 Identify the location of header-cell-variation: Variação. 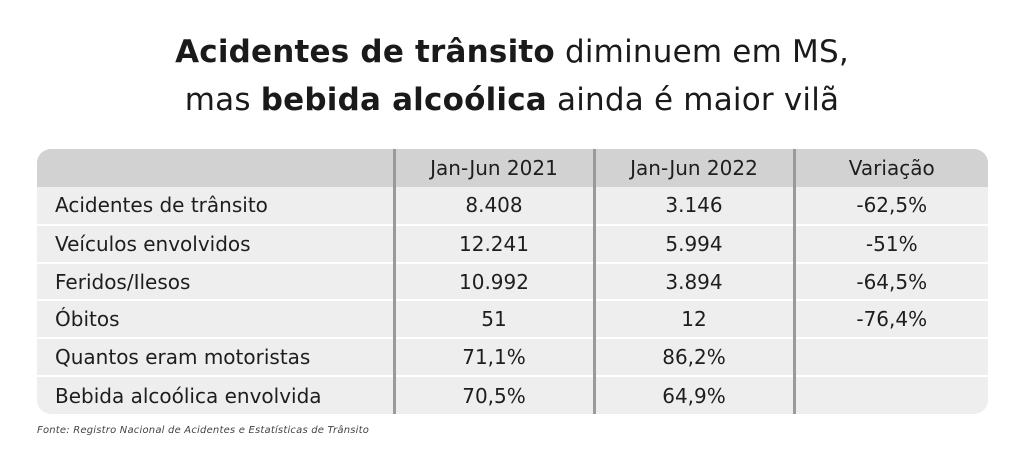
(890, 168).